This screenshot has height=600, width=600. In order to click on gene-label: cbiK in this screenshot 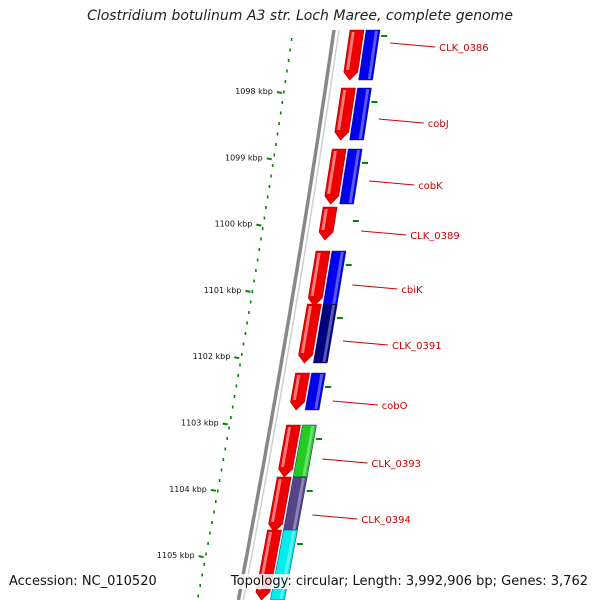, I will do `click(412, 290)`.